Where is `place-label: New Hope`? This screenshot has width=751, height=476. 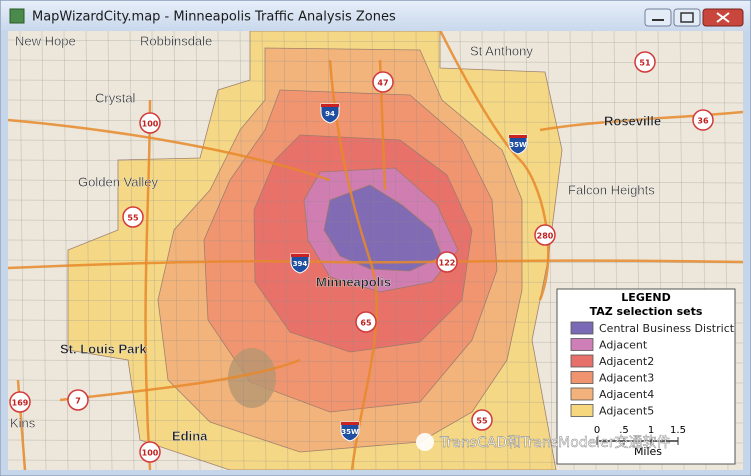 place-label: New Hope is located at coordinates (45, 40).